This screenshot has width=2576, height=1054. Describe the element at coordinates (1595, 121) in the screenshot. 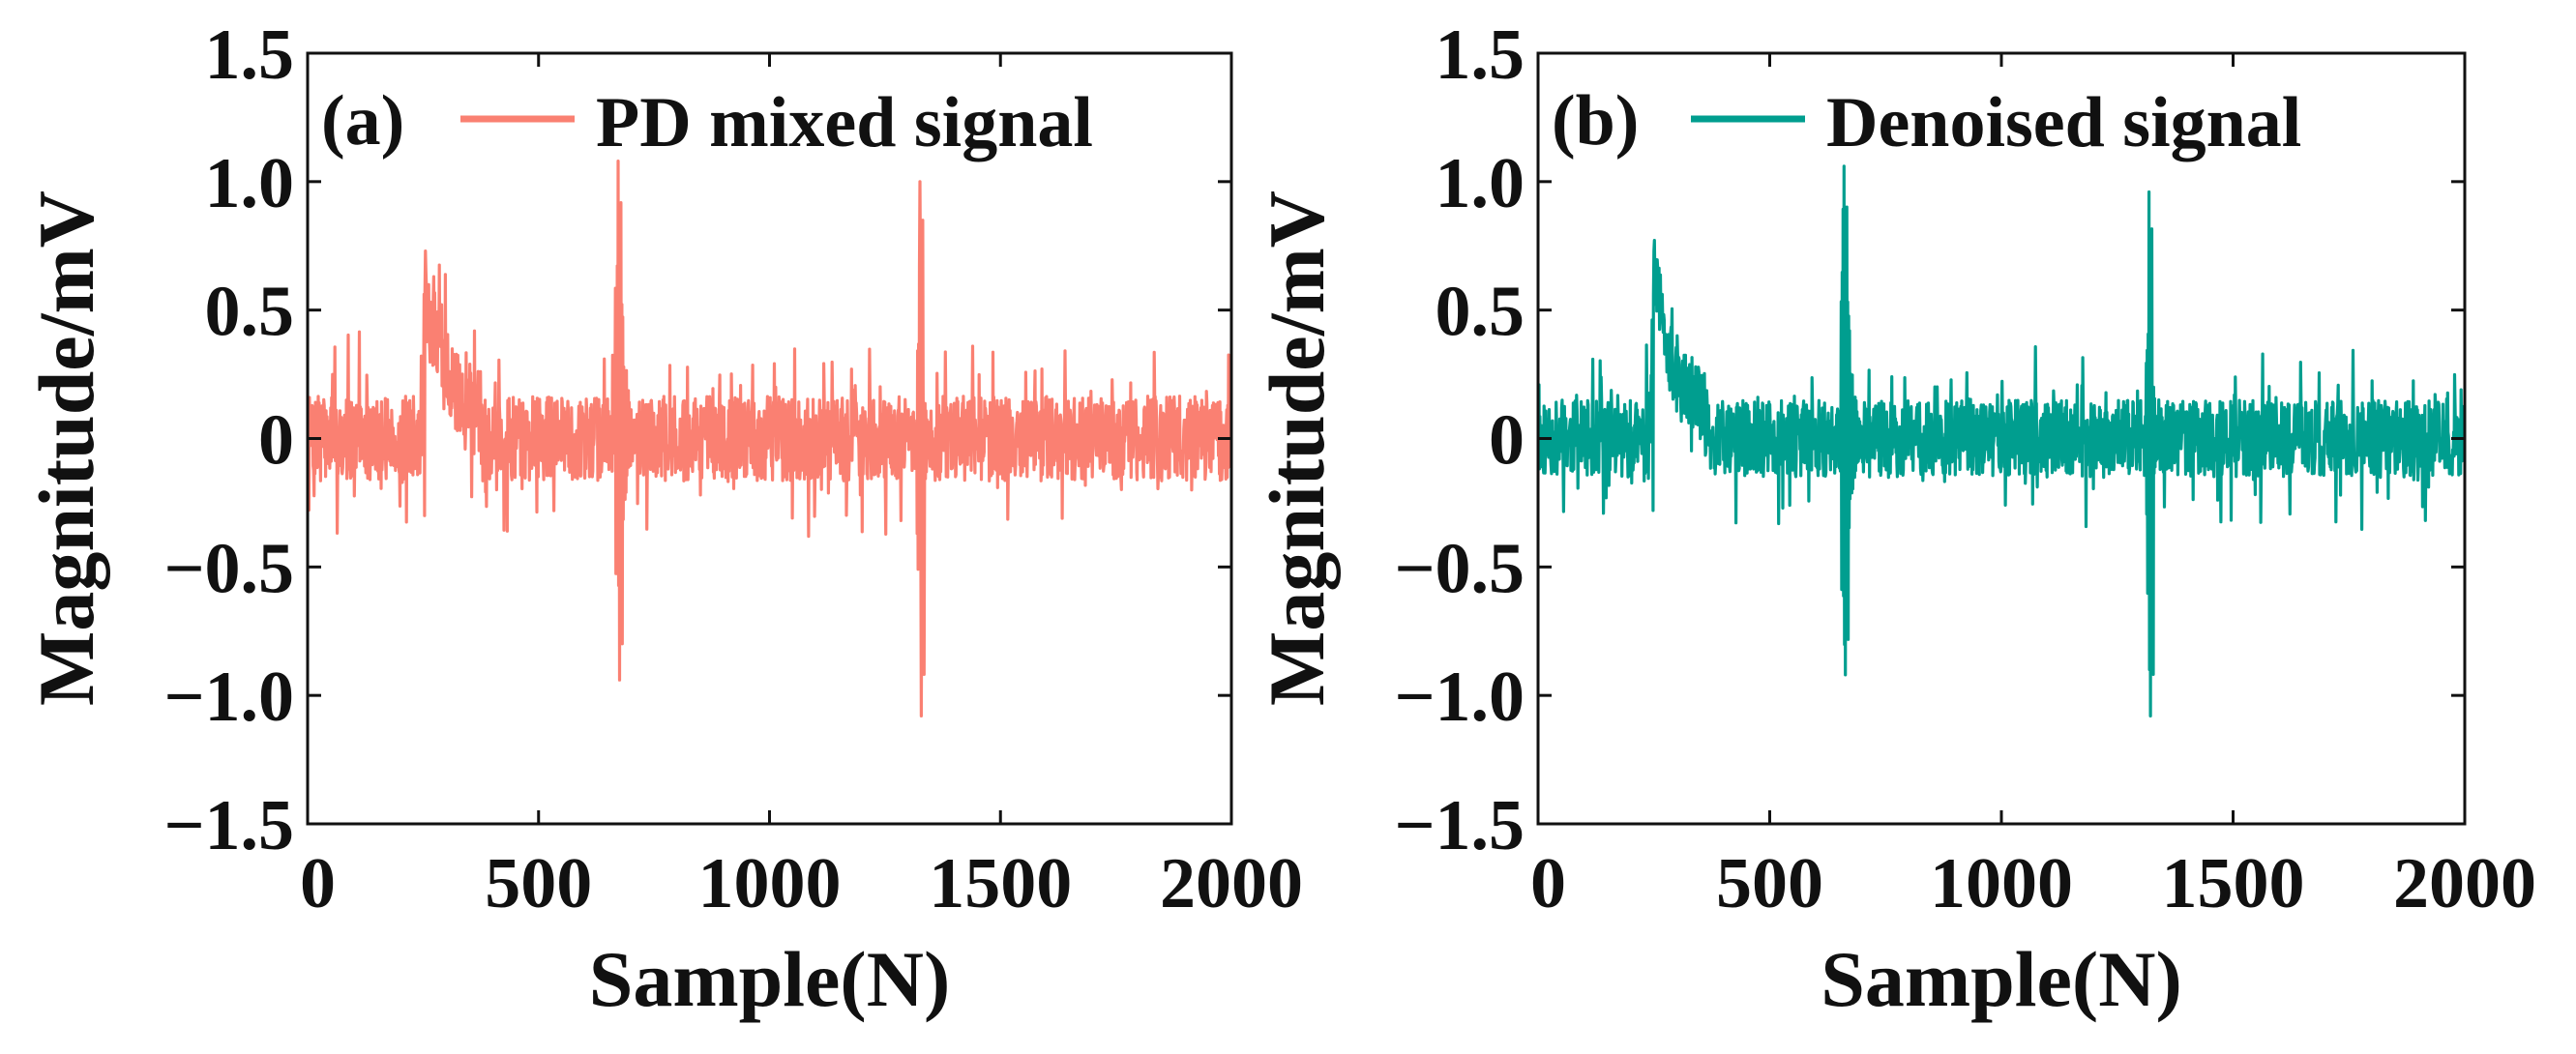

I see `panel-label: (b)` at that location.